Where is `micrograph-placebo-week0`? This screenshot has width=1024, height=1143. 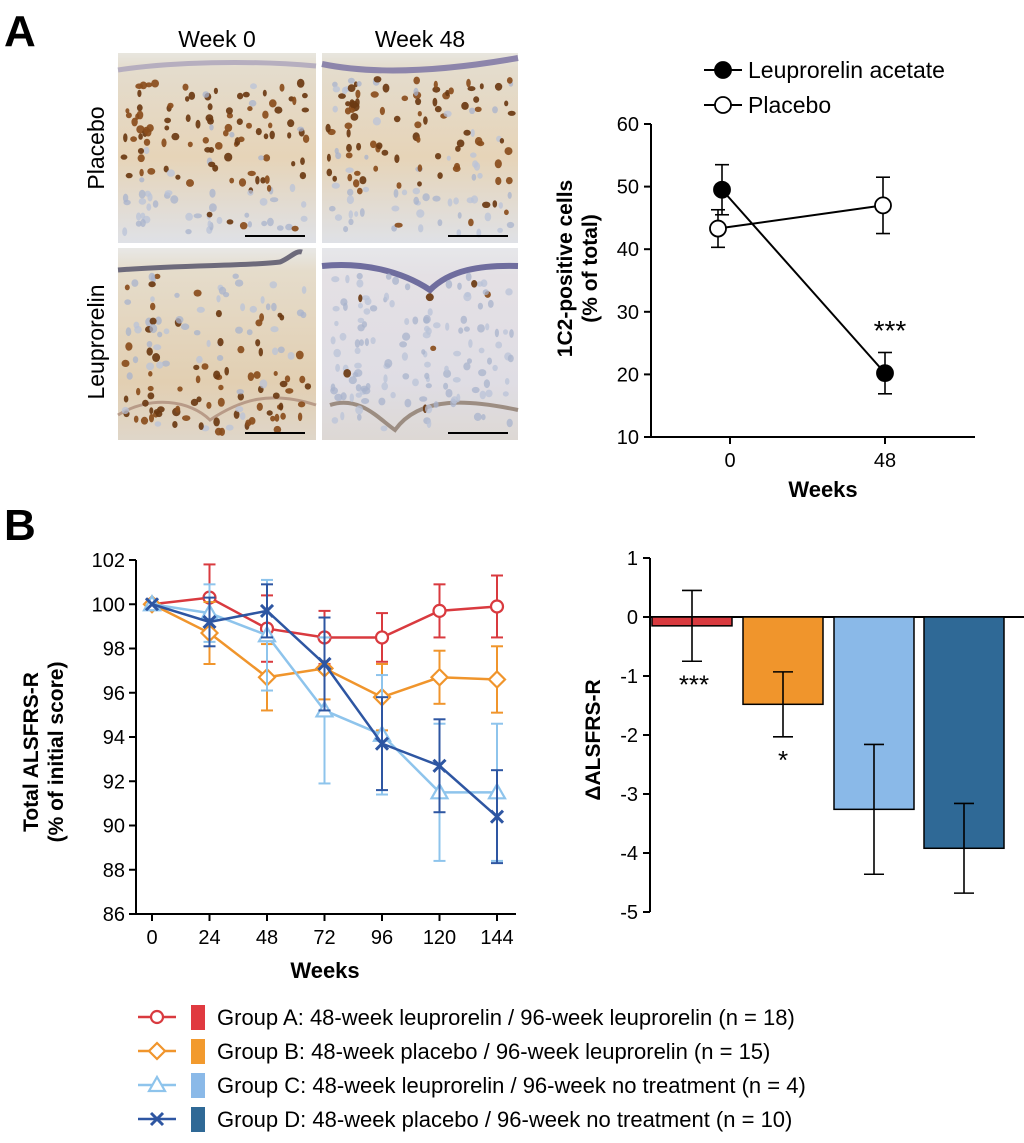
micrograph-placebo-week0 is located at coordinates (217, 148).